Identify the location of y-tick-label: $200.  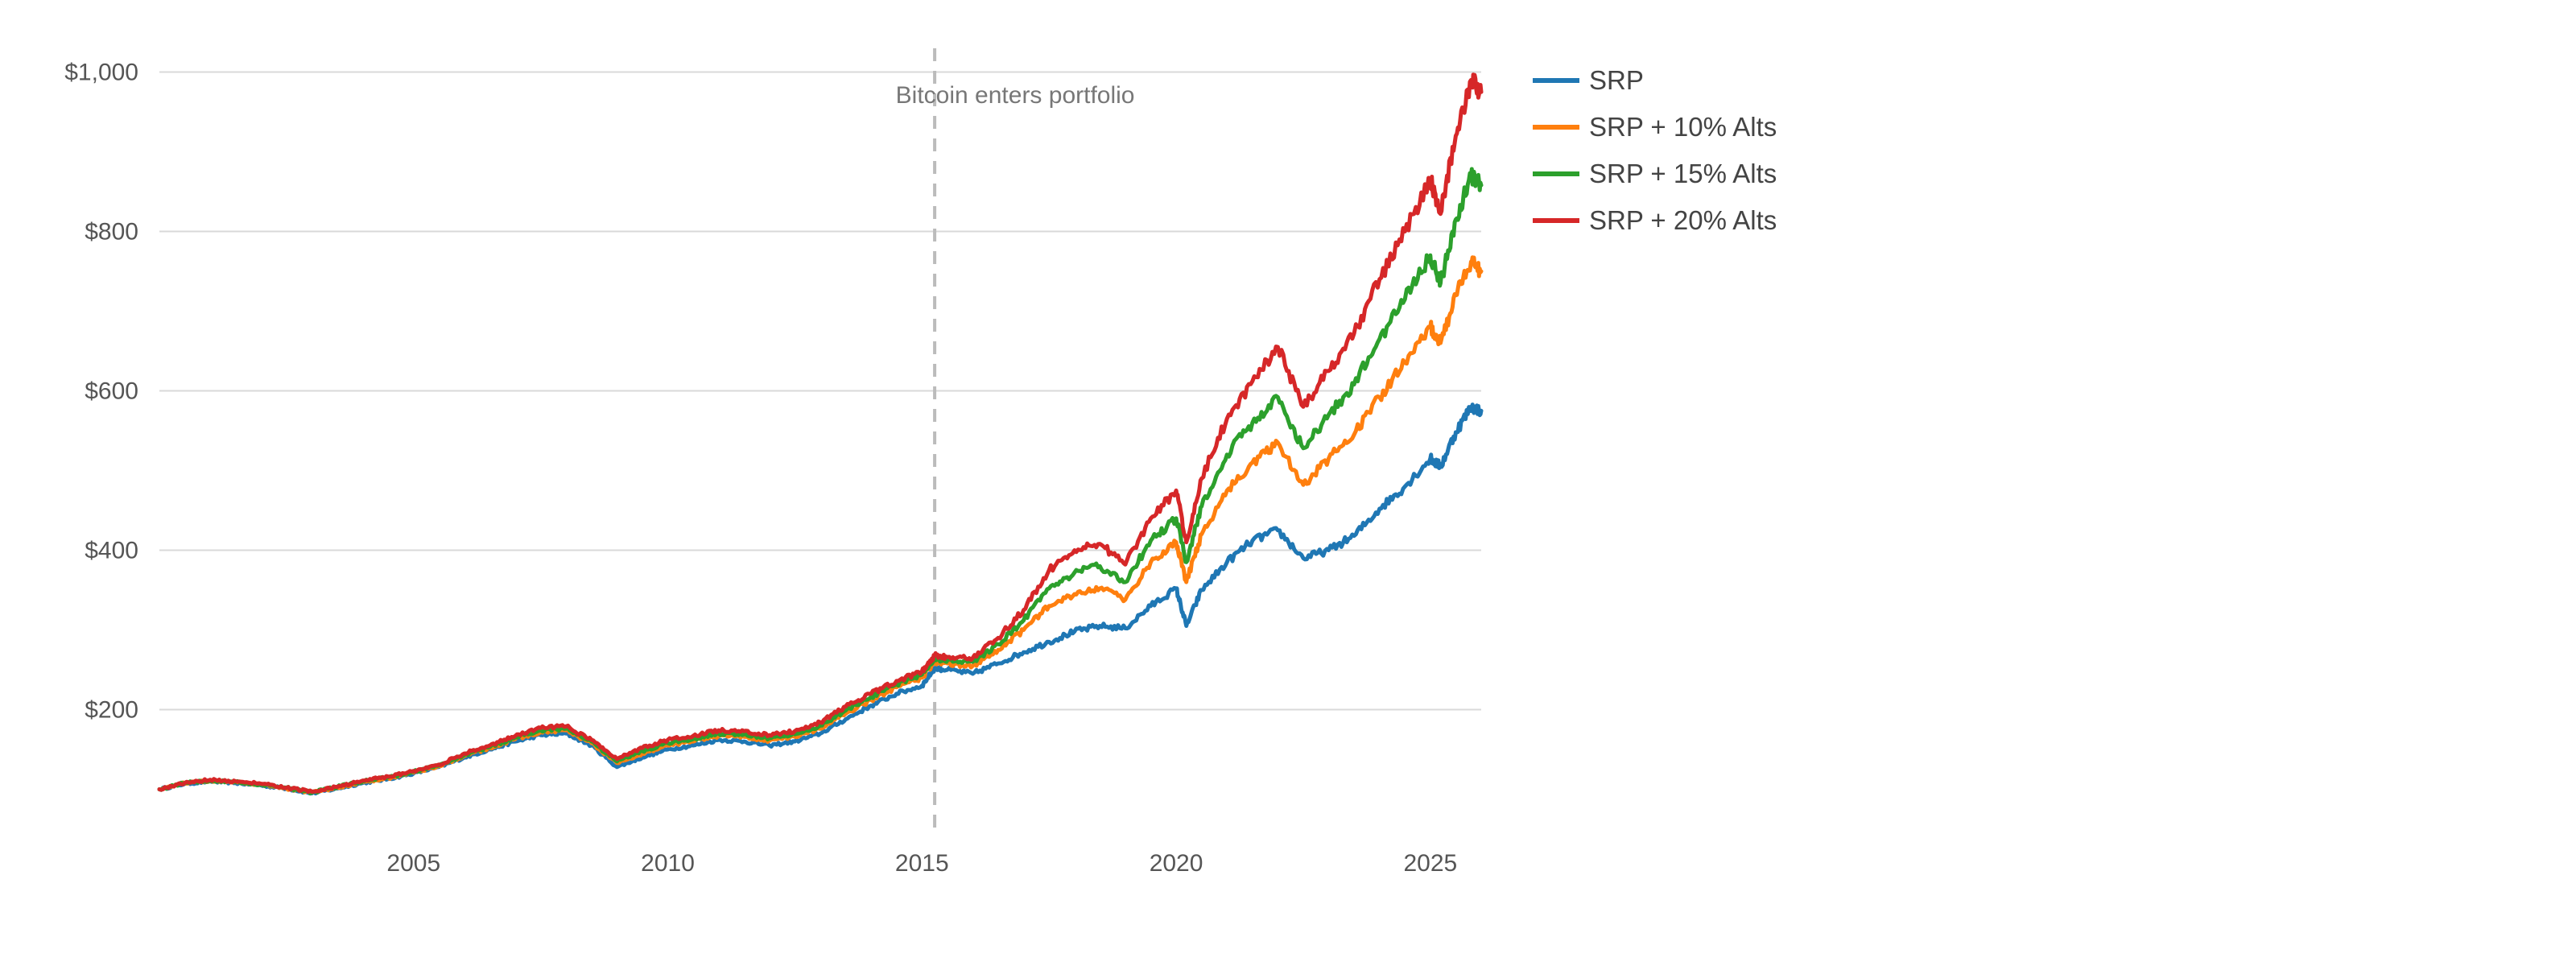
(111, 710).